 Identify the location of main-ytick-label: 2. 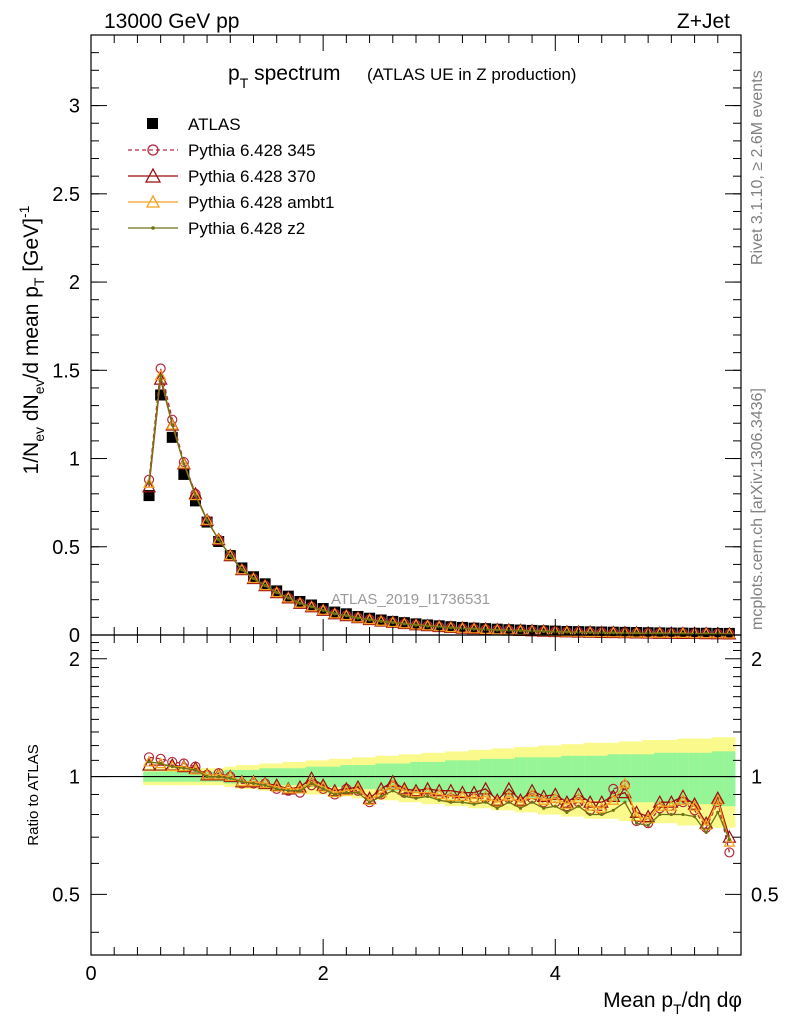
(74, 283).